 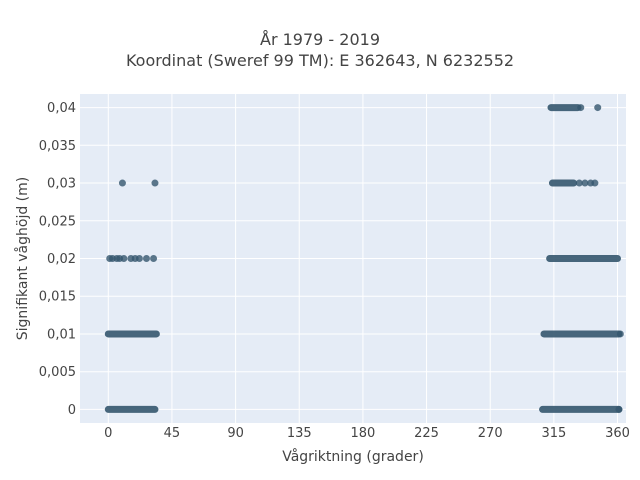 What do you see at coordinates (61, 259) in the screenshot?
I see `y-tick-label: 0,02` at bounding box center [61, 259].